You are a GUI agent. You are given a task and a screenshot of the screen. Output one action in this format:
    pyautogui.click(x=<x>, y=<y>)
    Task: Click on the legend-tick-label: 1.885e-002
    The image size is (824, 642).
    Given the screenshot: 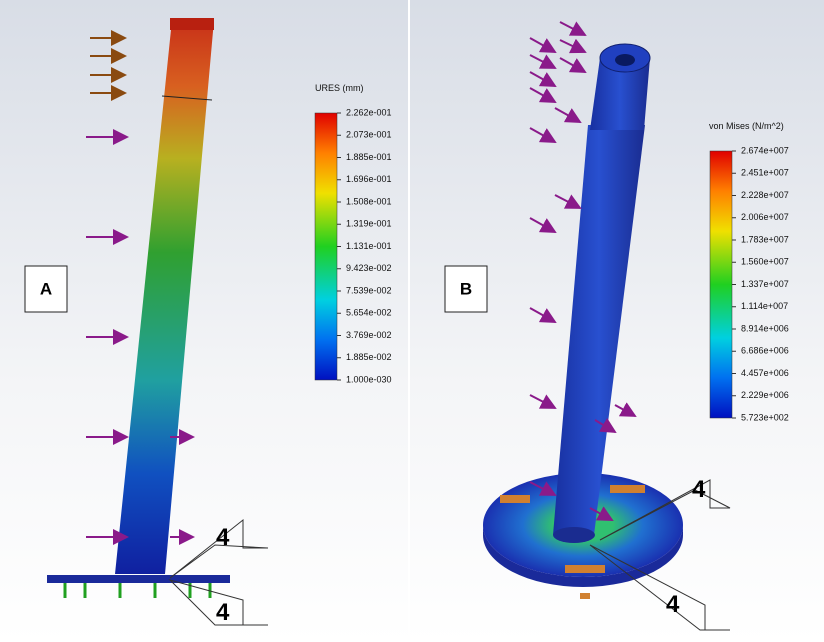 What is the action you would take?
    pyautogui.click(x=369, y=357)
    